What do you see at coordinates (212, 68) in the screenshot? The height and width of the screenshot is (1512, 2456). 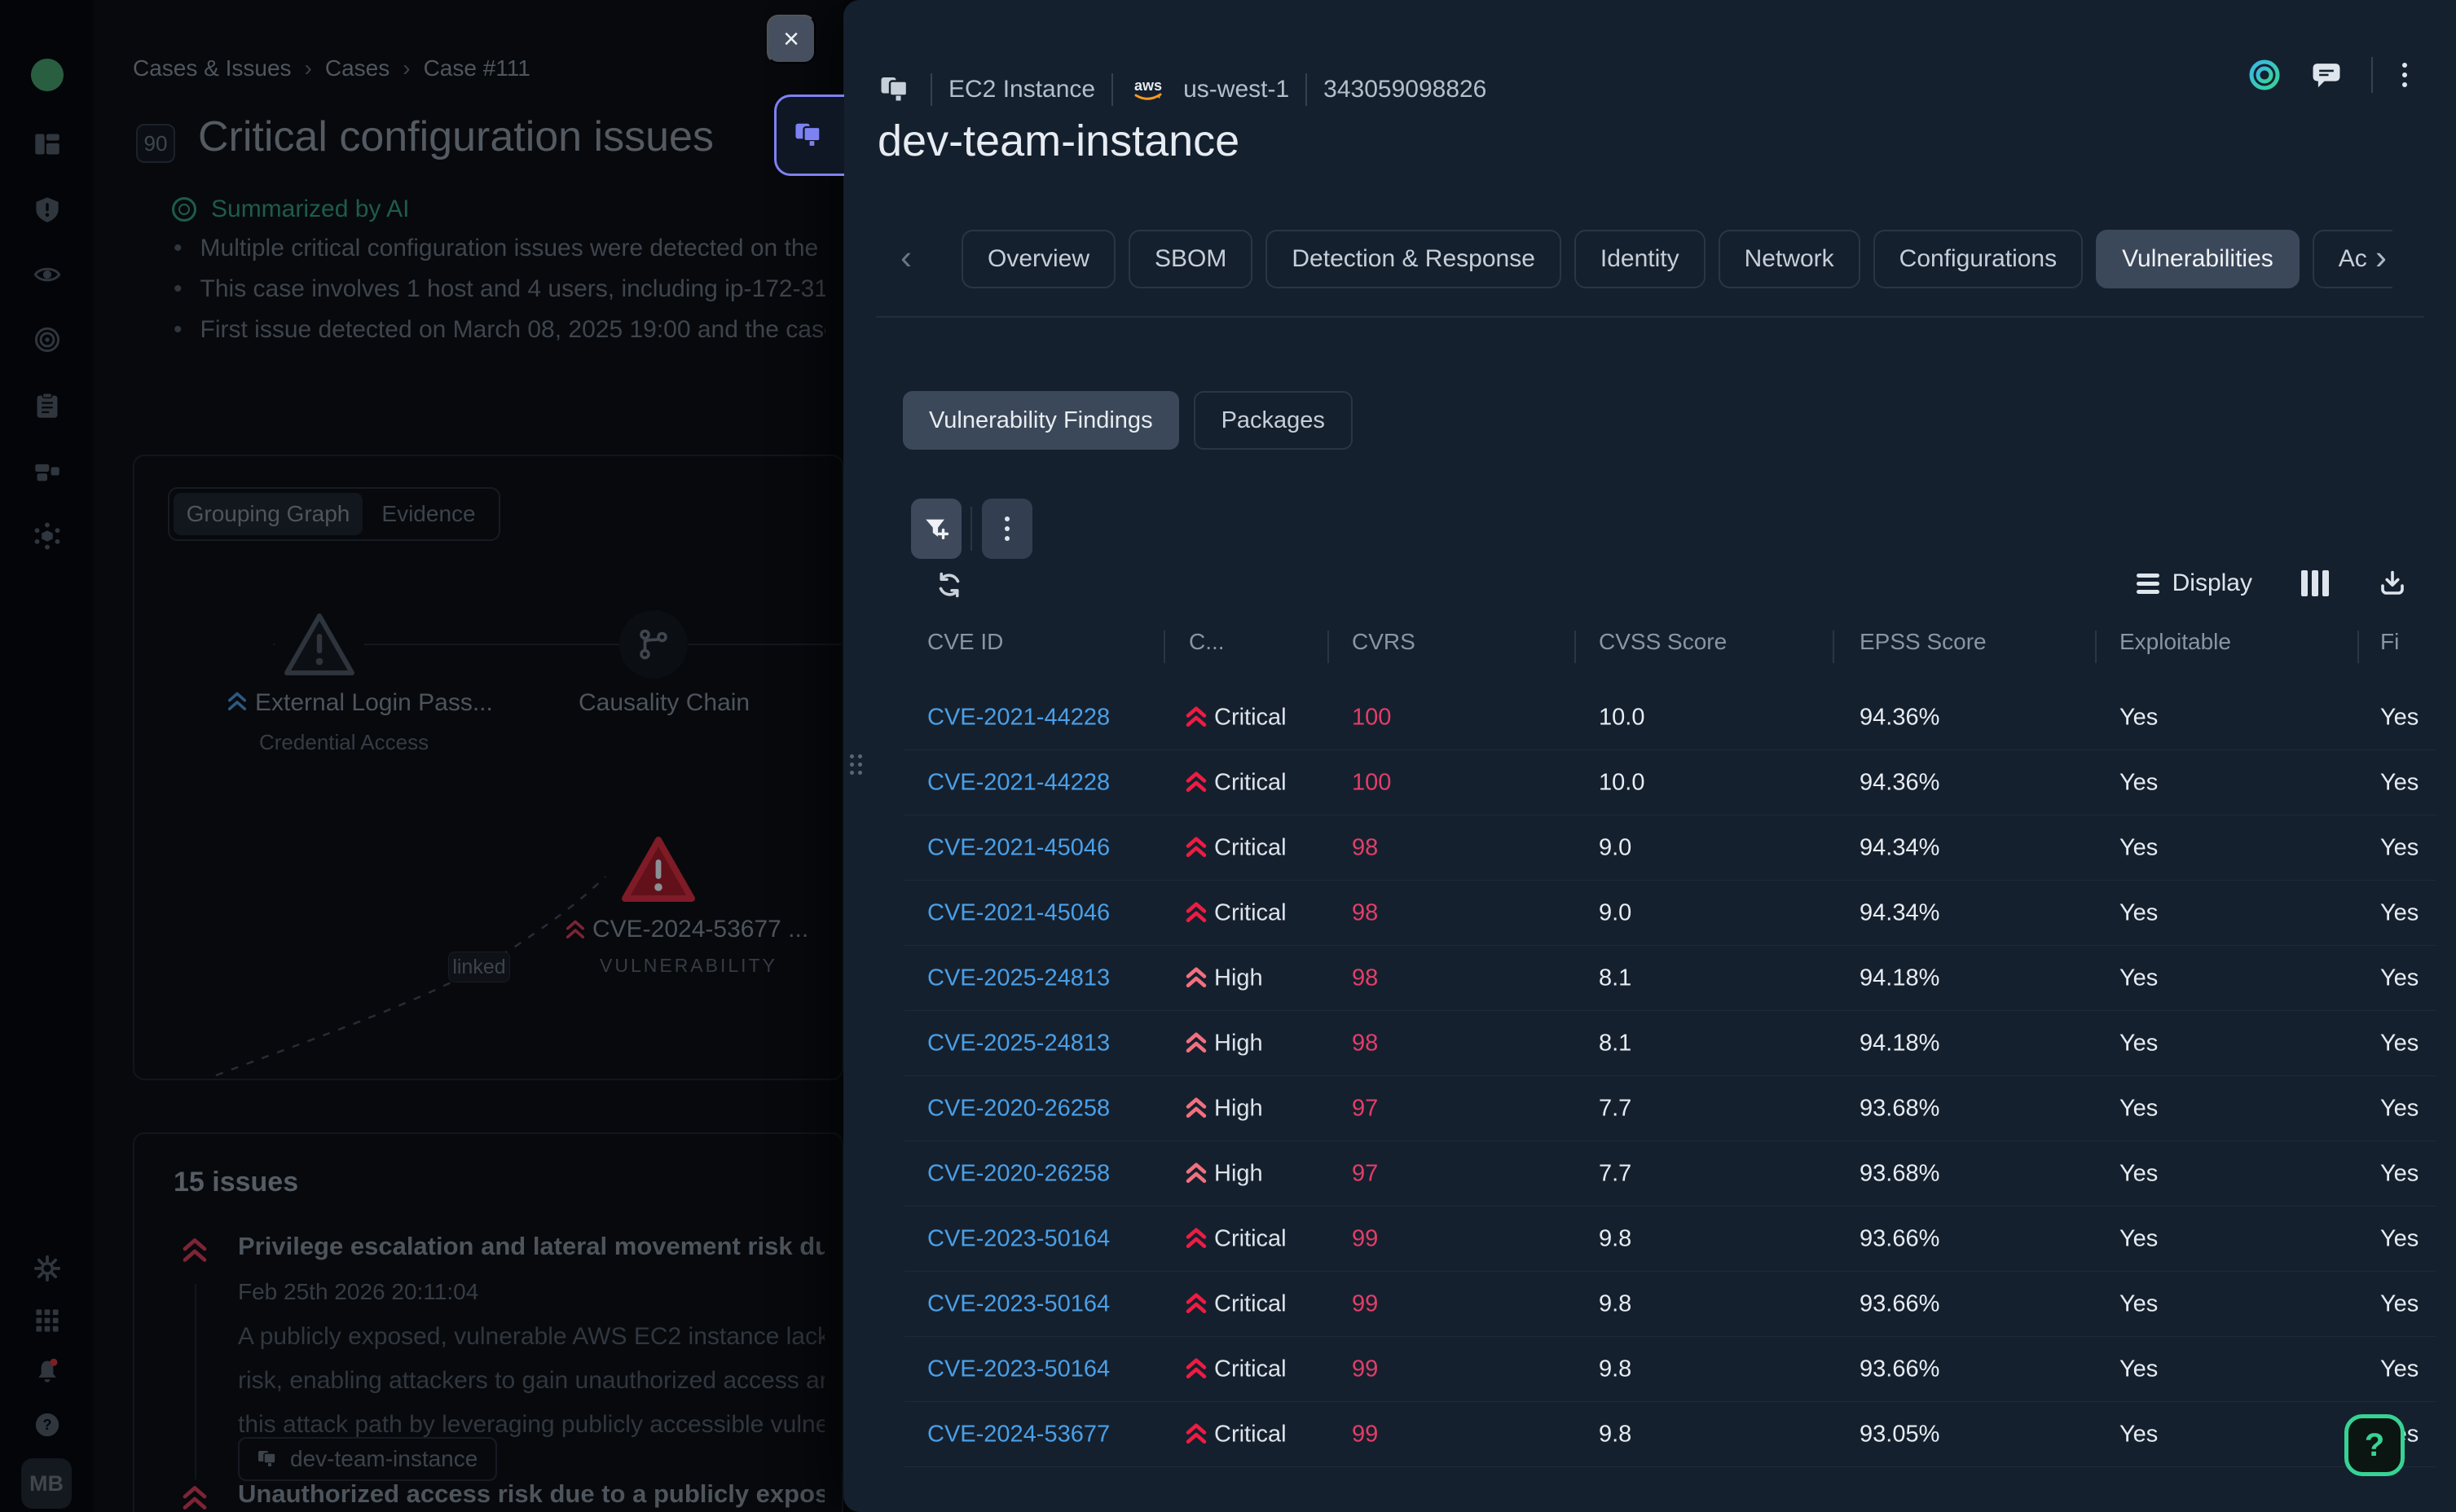 I see `breadcrumb-cases-issues: Cases & Issues` at bounding box center [212, 68].